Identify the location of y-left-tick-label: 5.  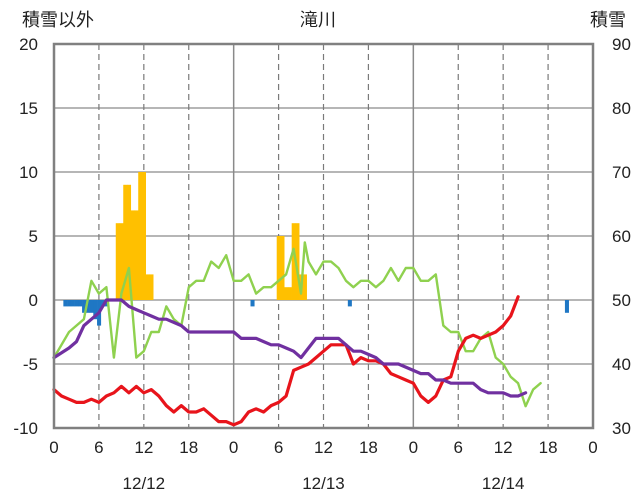
(33, 236).